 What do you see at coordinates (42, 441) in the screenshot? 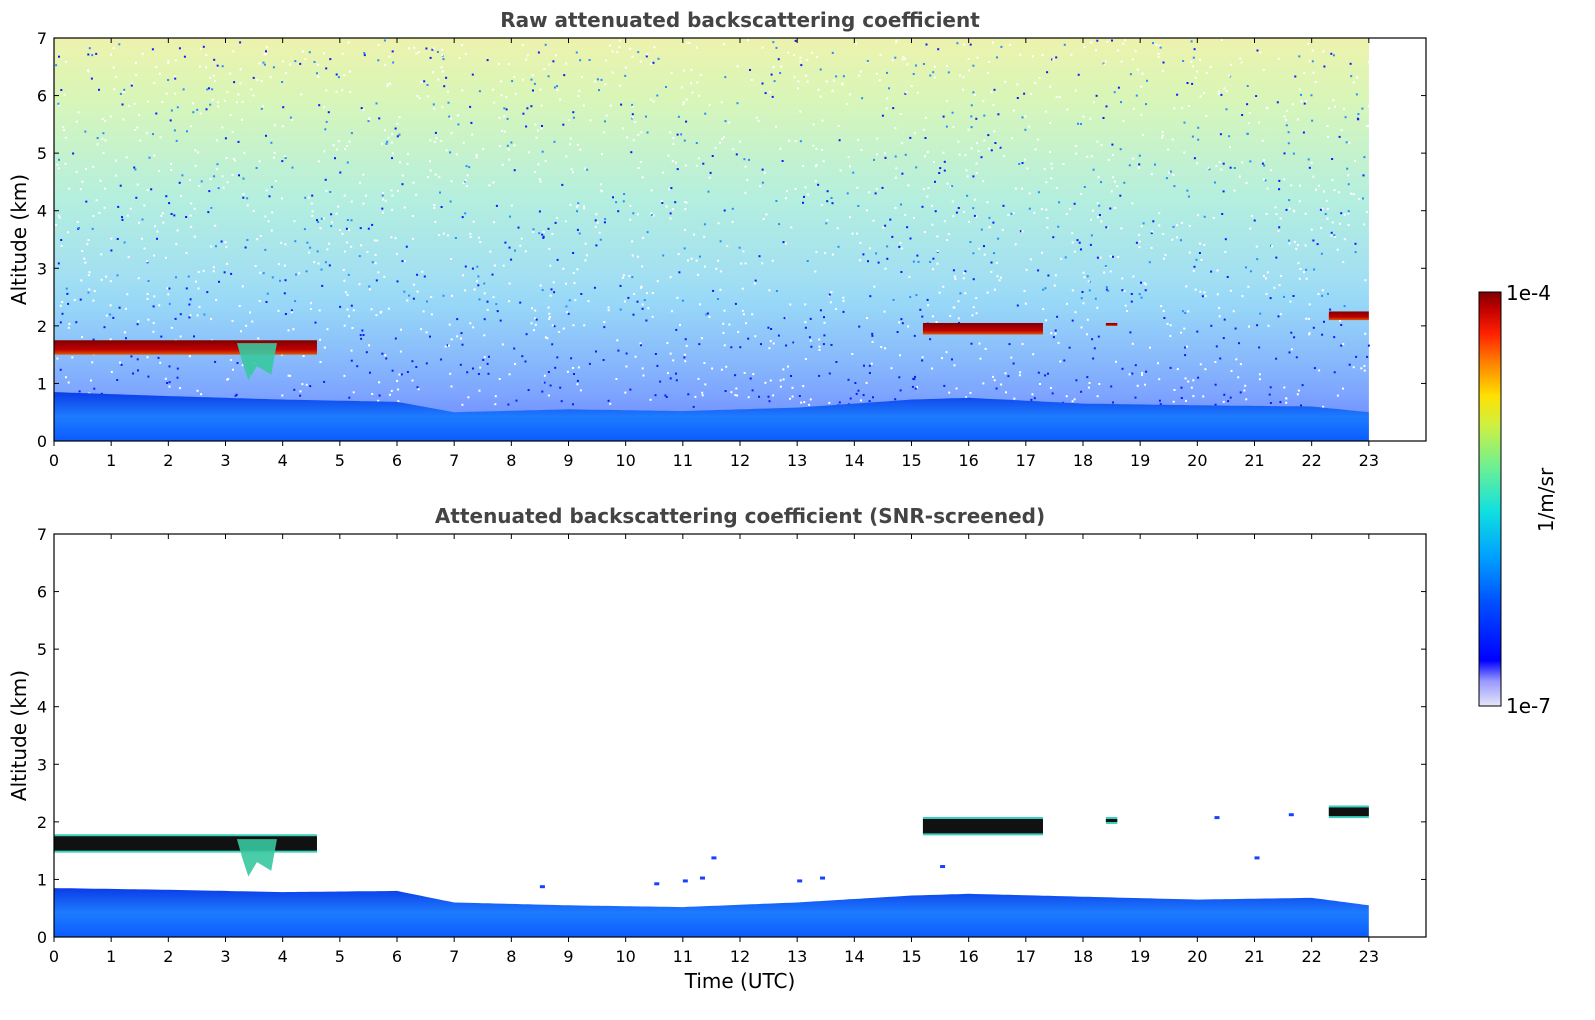
I see `y-tick-label: 0` at bounding box center [42, 441].